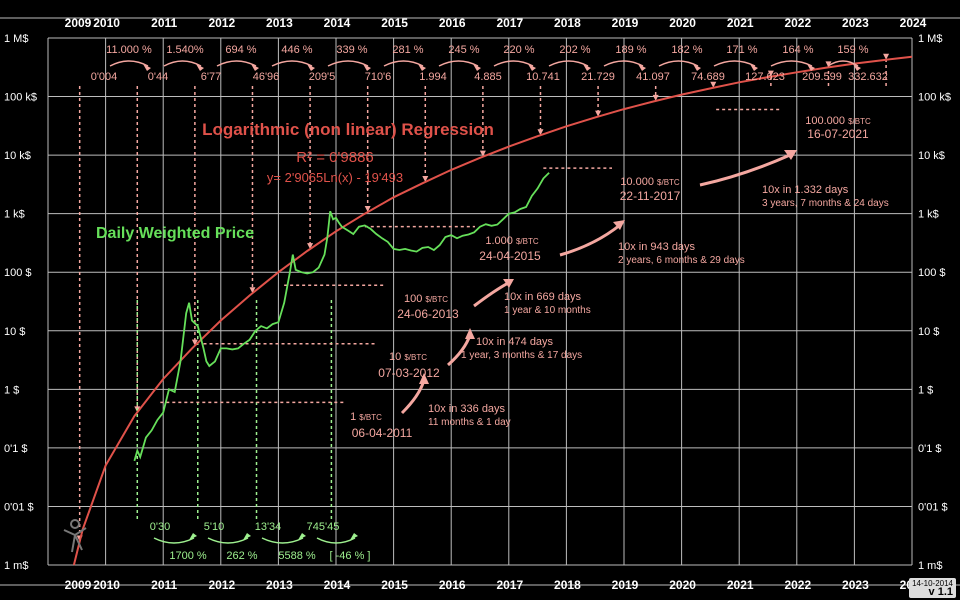 This screenshot has width=960, height=600. I want to click on y-tick-label: 10 k$, so click(17, 156).